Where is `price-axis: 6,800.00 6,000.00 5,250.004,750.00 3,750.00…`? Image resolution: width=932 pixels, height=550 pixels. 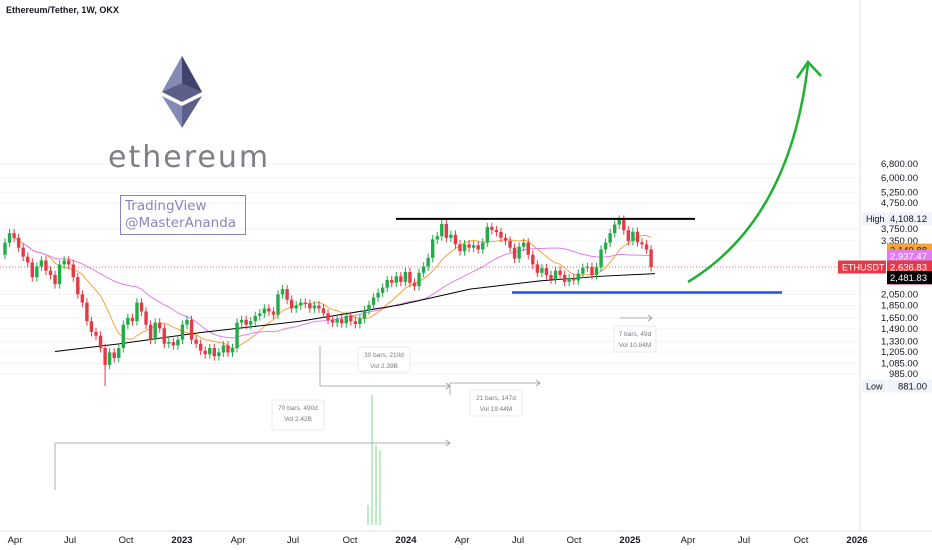
price-axis: 6,800.00 6,000.00 5,250.004,750.00 3,750.00… is located at coordinates (885, 265).